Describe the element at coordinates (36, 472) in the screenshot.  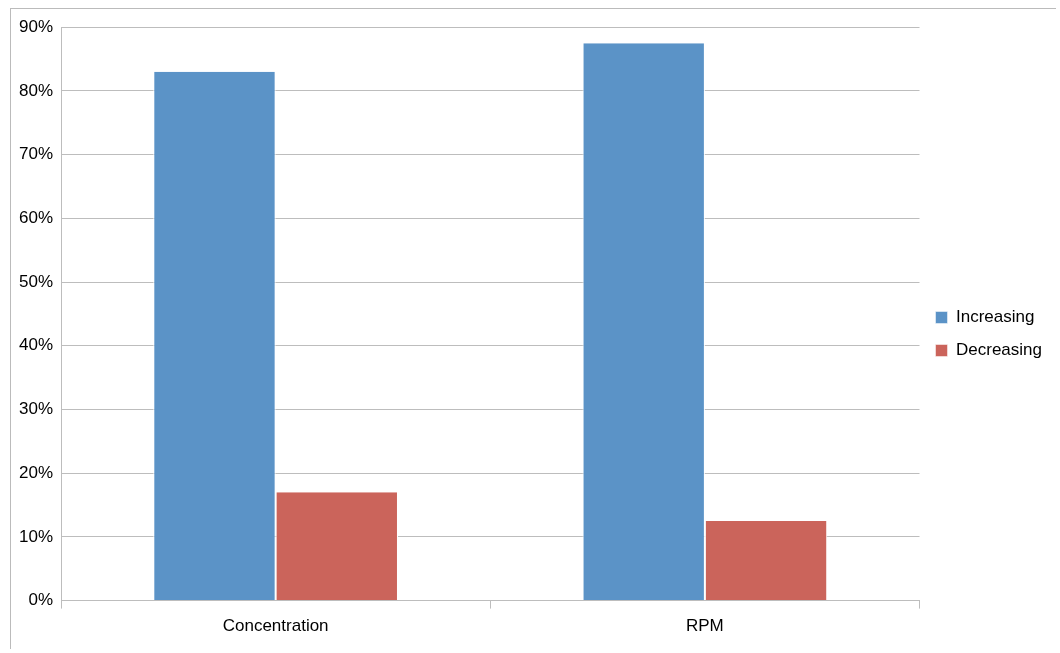
I see `y-tick-label: 20%` at that location.